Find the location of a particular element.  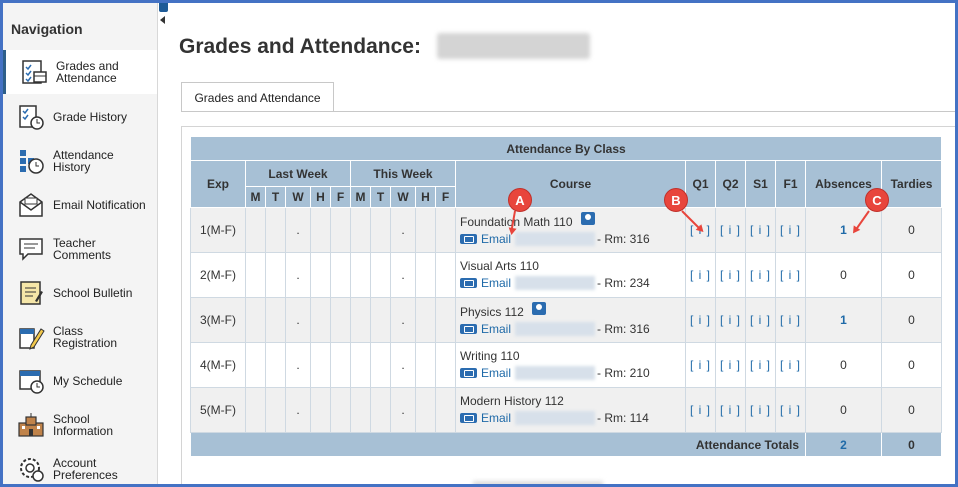

sidebar-item-label: Class Registration is located at coordinates (85, 337).